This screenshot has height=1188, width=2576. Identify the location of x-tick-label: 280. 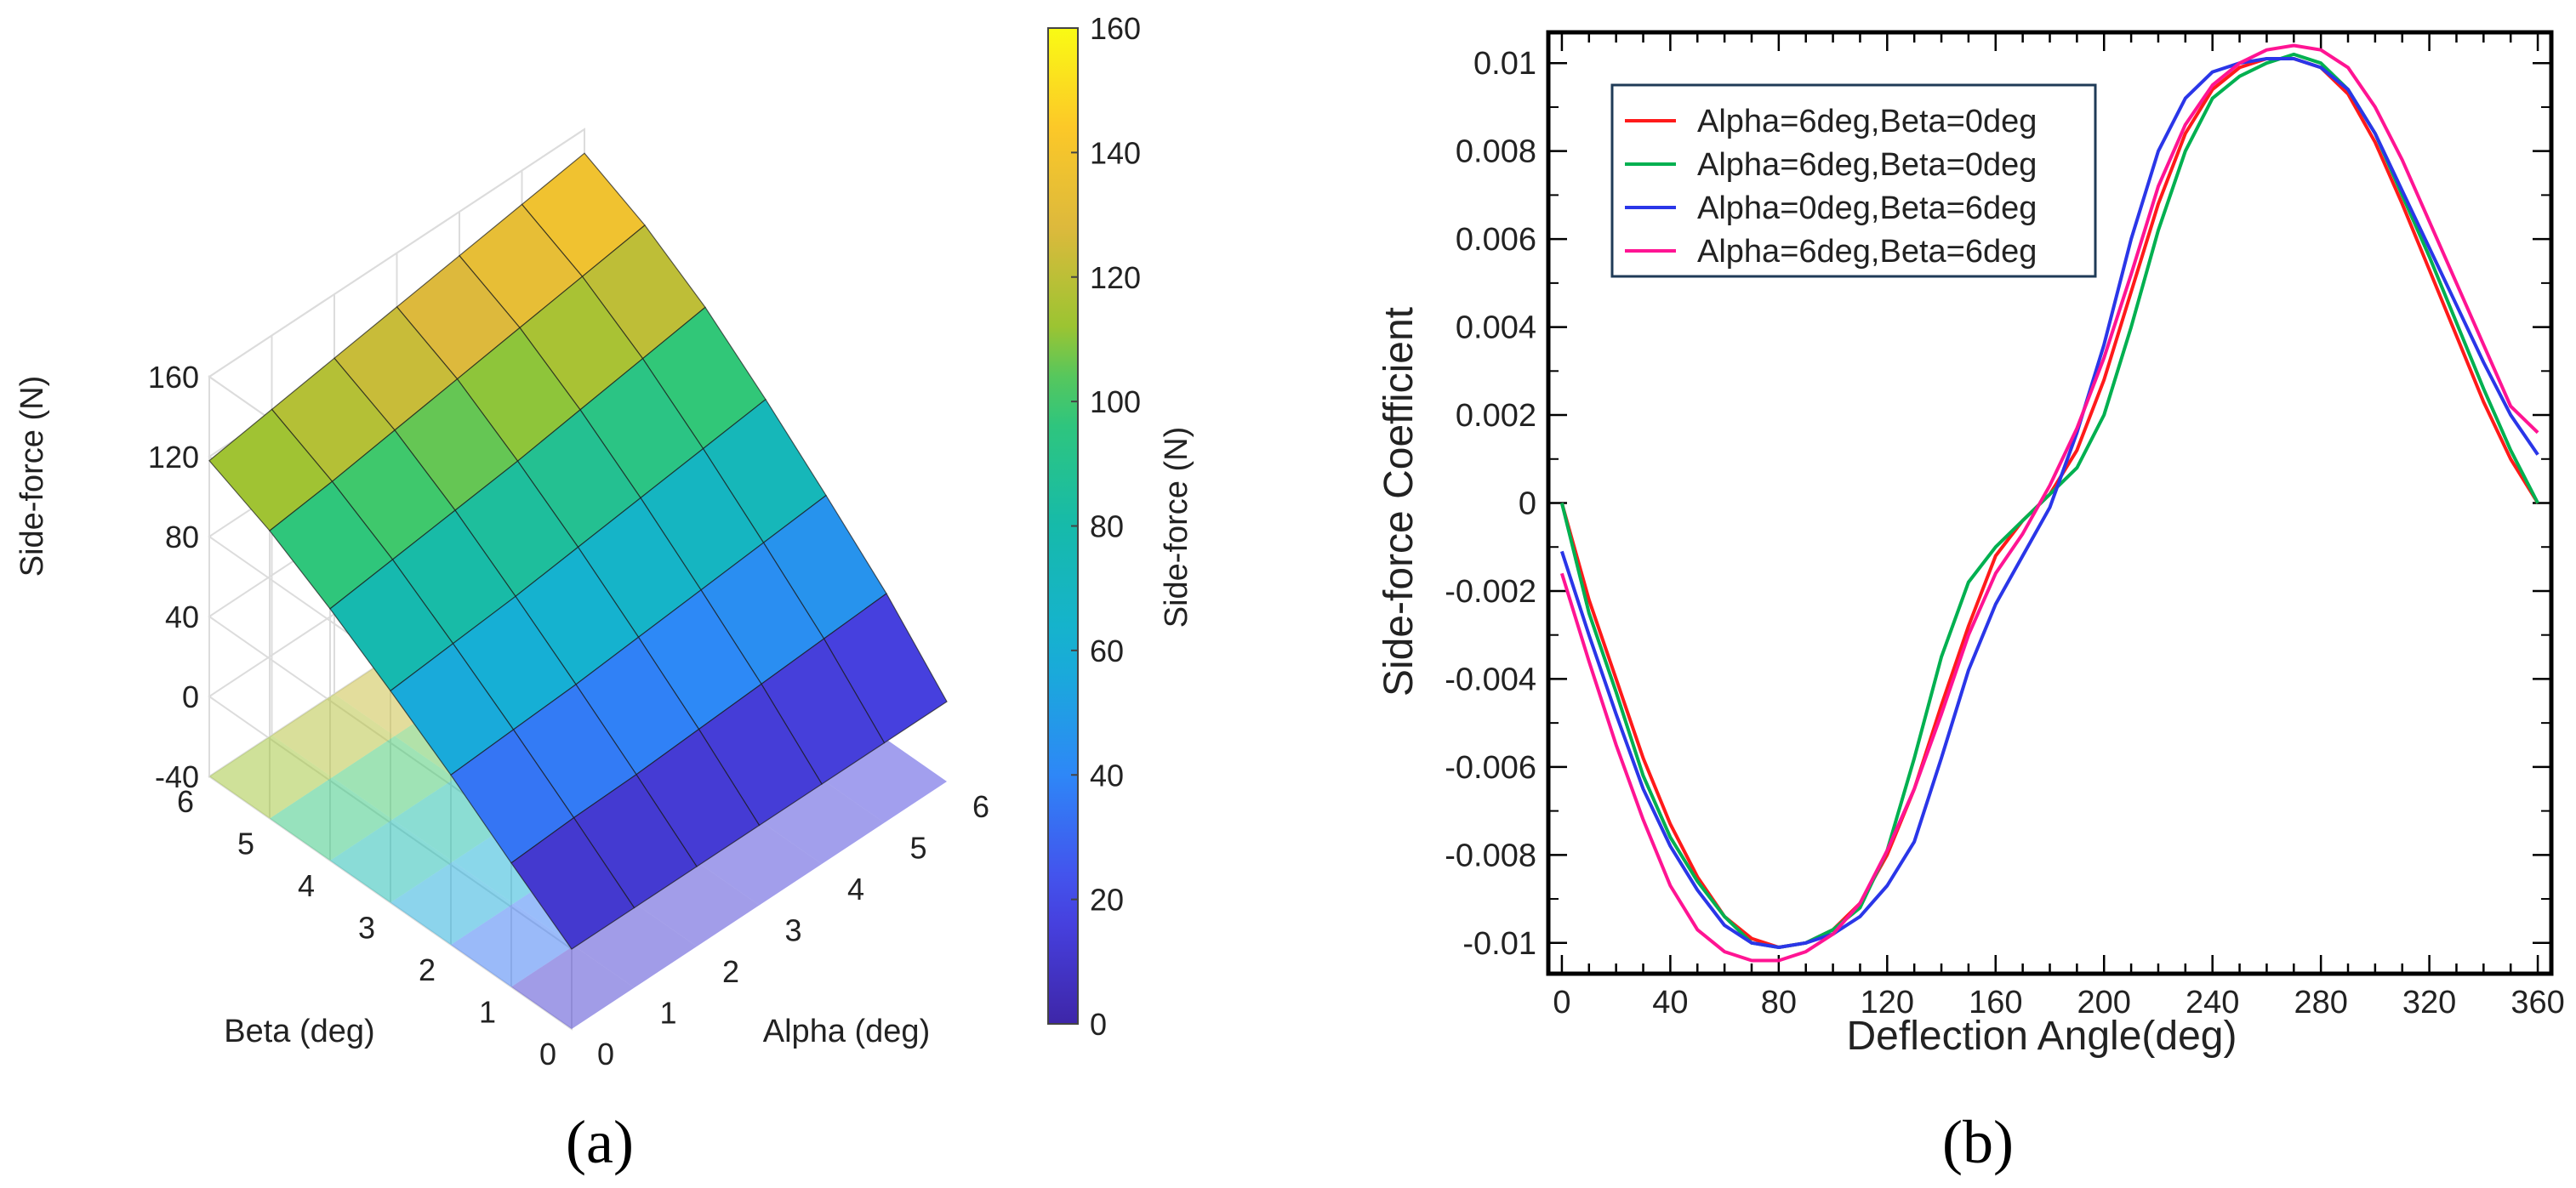
(2321, 1002).